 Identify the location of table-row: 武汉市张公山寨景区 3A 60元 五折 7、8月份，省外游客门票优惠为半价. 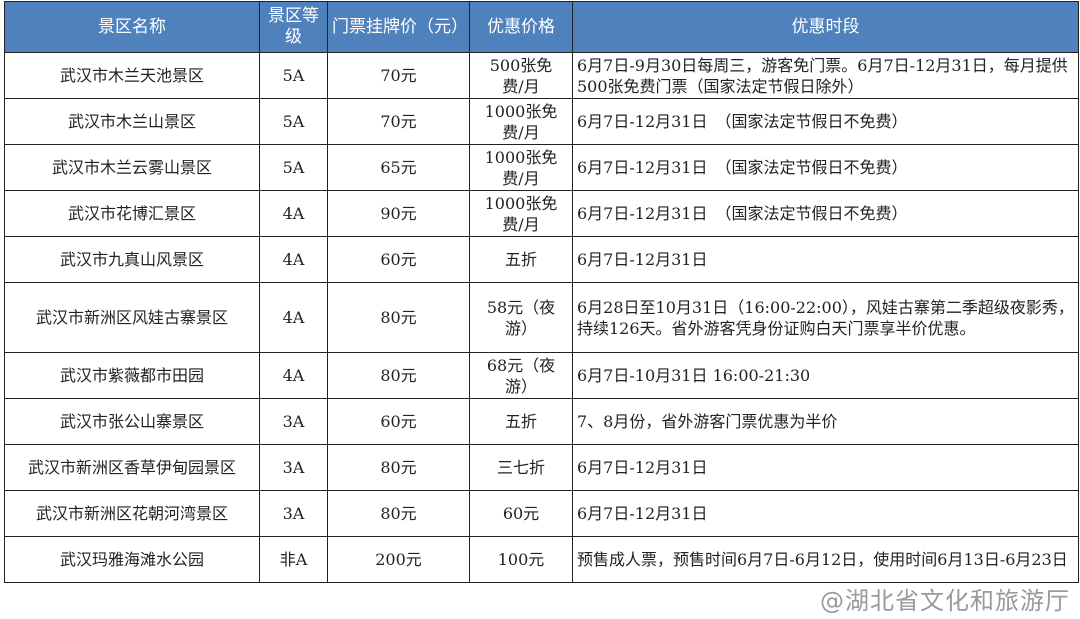
(541, 421).